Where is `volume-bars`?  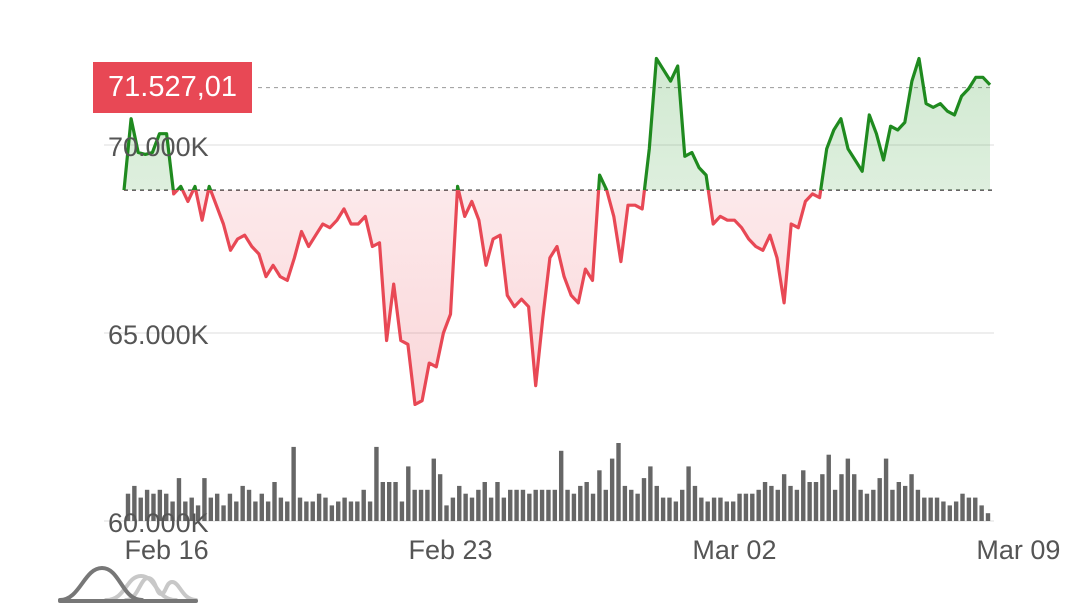
volume-bars is located at coordinates (558, 482).